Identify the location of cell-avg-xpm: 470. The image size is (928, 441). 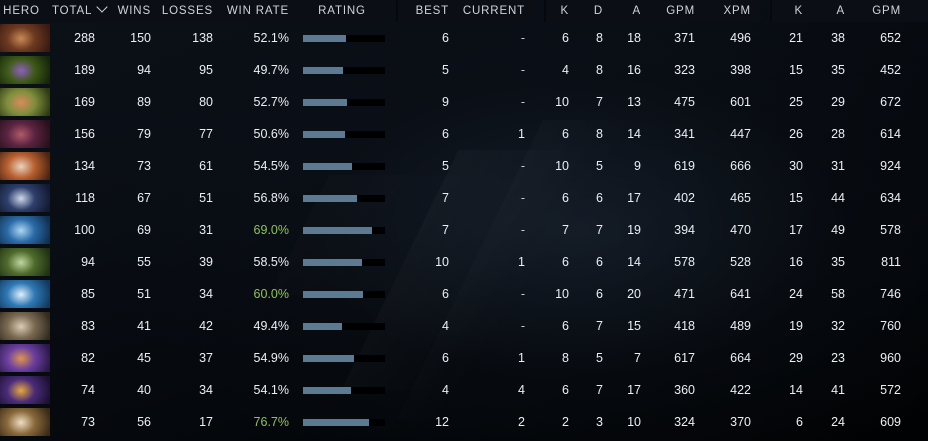
(740, 230).